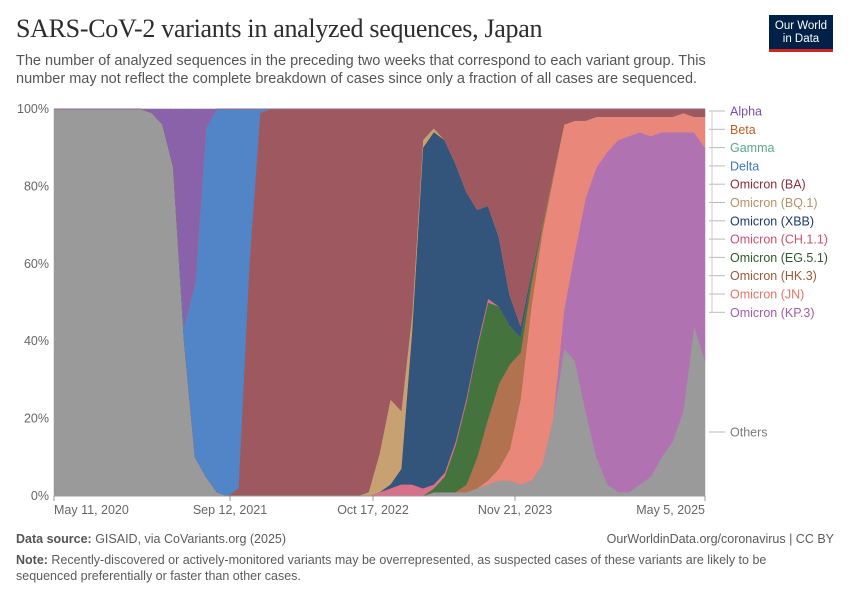 This screenshot has height=600, width=850. I want to click on x-tick-label: May 5, 2025, so click(670, 510).